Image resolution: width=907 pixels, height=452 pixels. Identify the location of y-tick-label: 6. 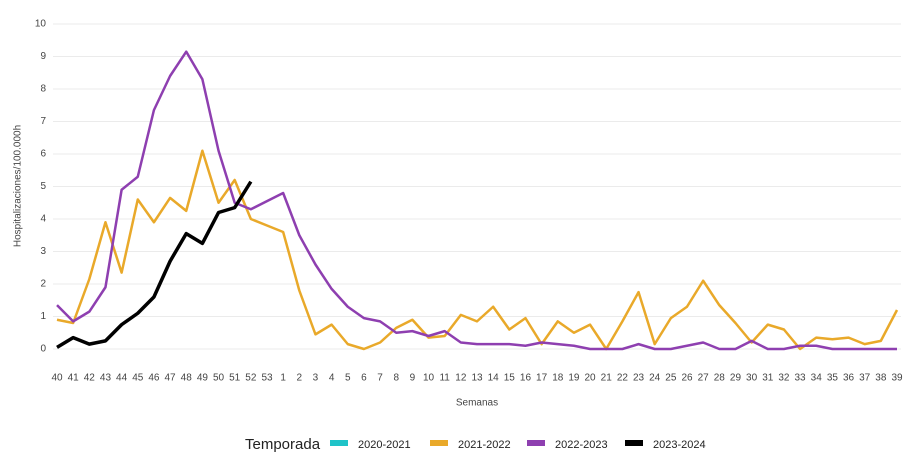
(43, 154).